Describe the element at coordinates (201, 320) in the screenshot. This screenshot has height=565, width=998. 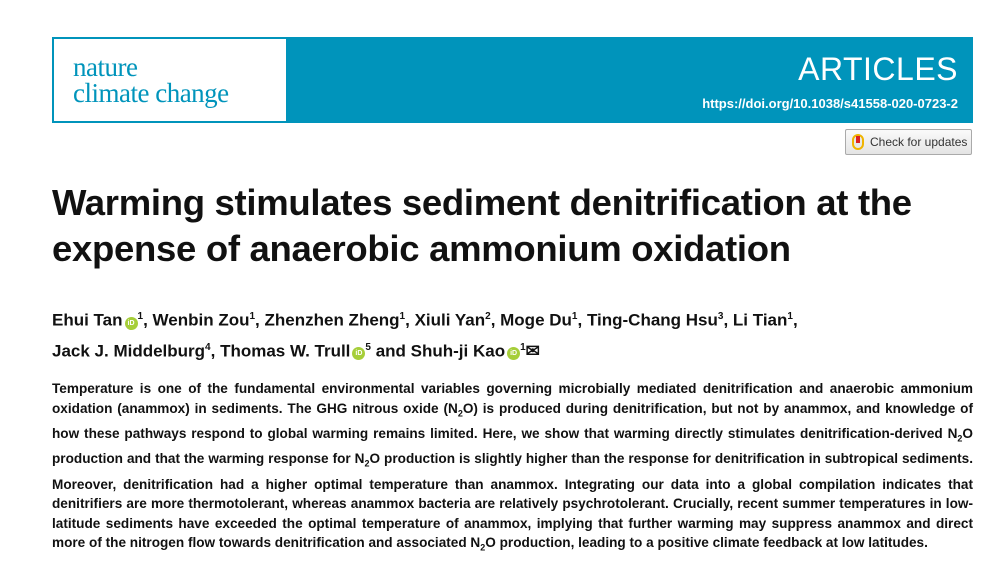
I see `author-name: Wenbin Zou` at that location.